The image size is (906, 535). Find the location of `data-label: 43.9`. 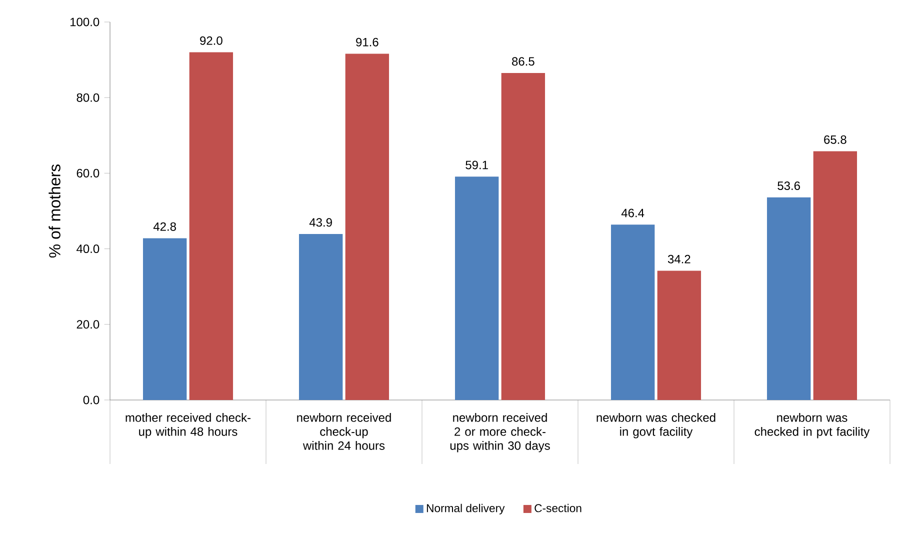

data-label: 43.9 is located at coordinates (320, 222).